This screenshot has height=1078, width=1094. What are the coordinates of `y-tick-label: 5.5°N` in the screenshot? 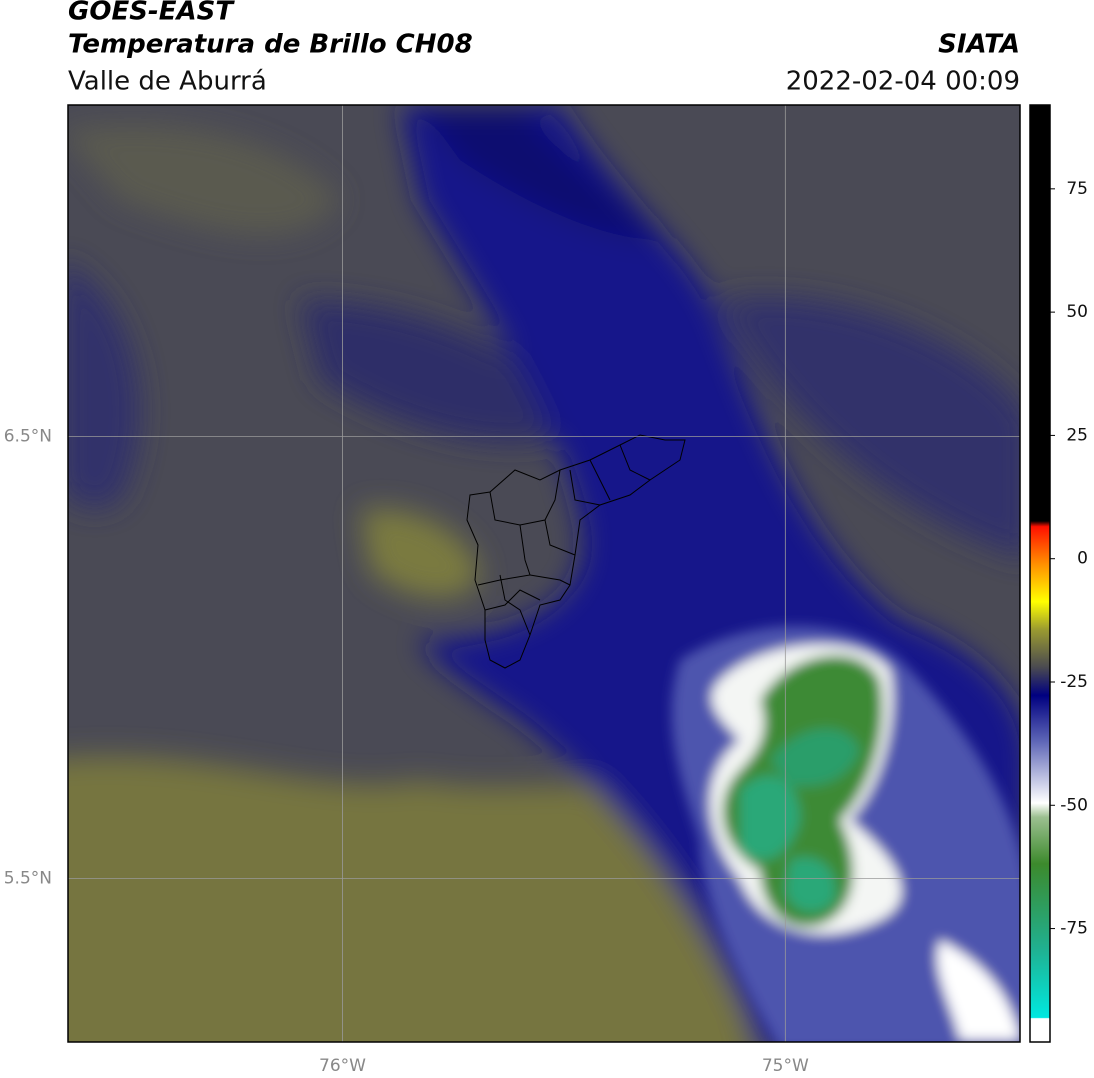 It's located at (28, 878).